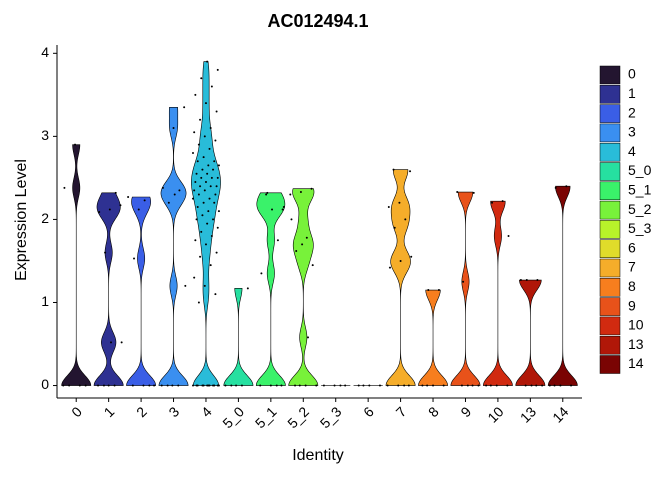 The height and width of the screenshot is (485, 672). What do you see at coordinates (640, 170) in the screenshot?
I see `legend-label: 5_0` at bounding box center [640, 170].